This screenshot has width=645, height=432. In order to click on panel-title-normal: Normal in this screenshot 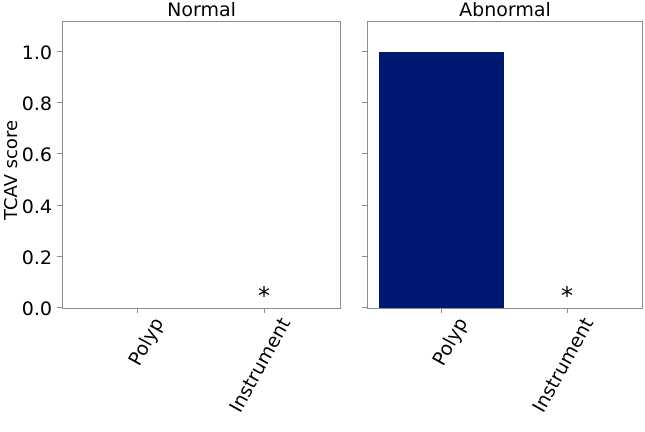, I will do `click(201, 10)`.